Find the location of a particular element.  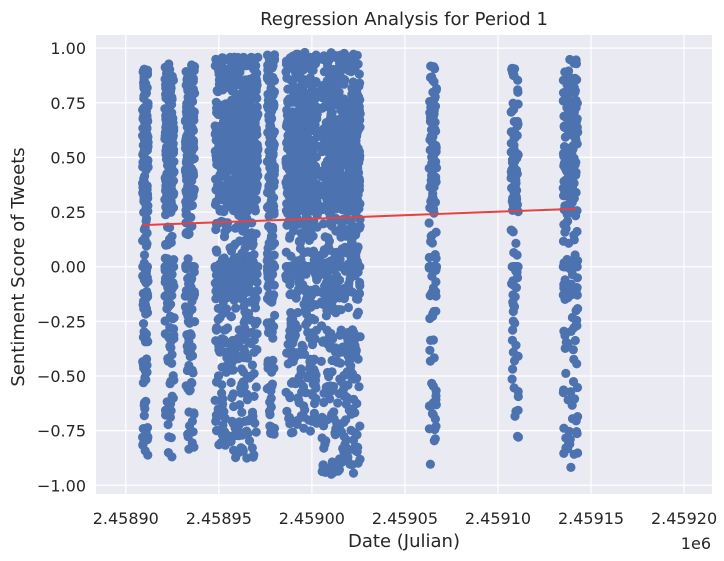

y-tick-label: −1.00 is located at coordinates (61, 485).